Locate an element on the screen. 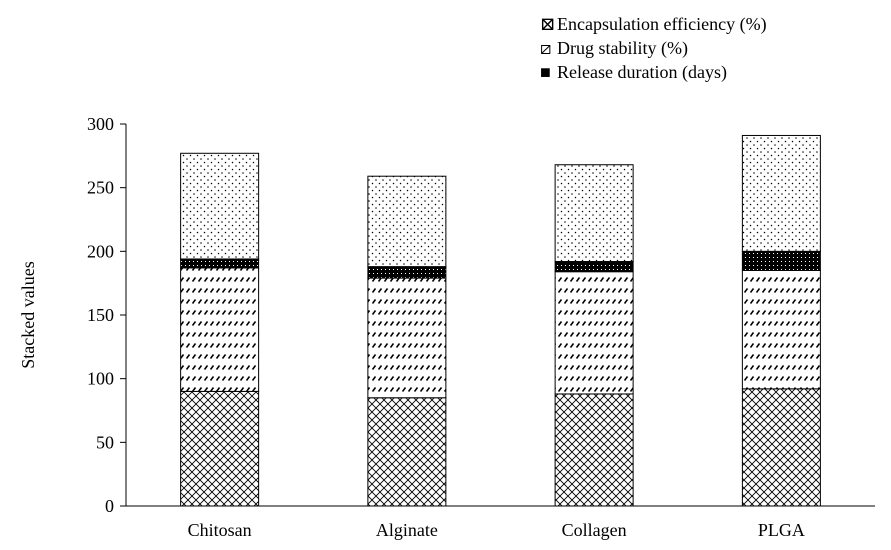  y-tick-label: 150 is located at coordinates (100, 315).